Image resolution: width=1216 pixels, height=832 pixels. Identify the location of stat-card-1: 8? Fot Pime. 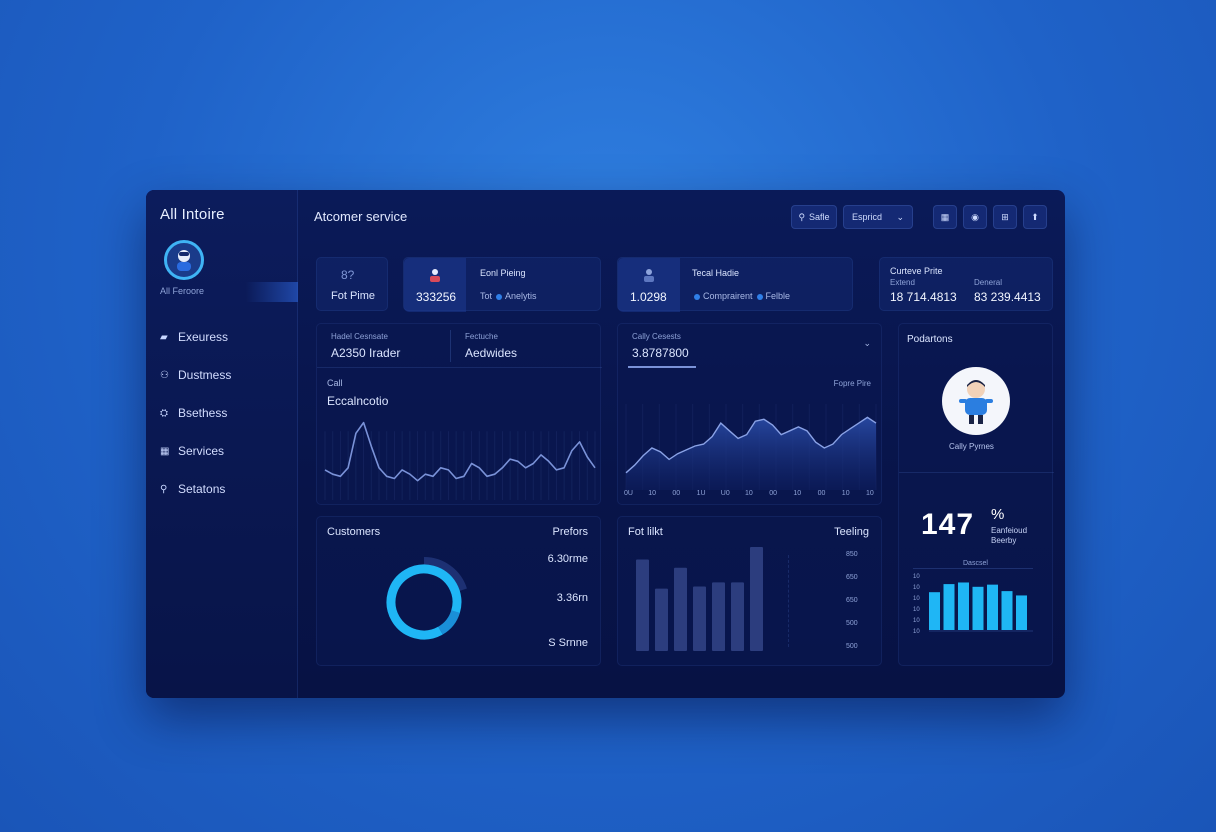
(352, 284).